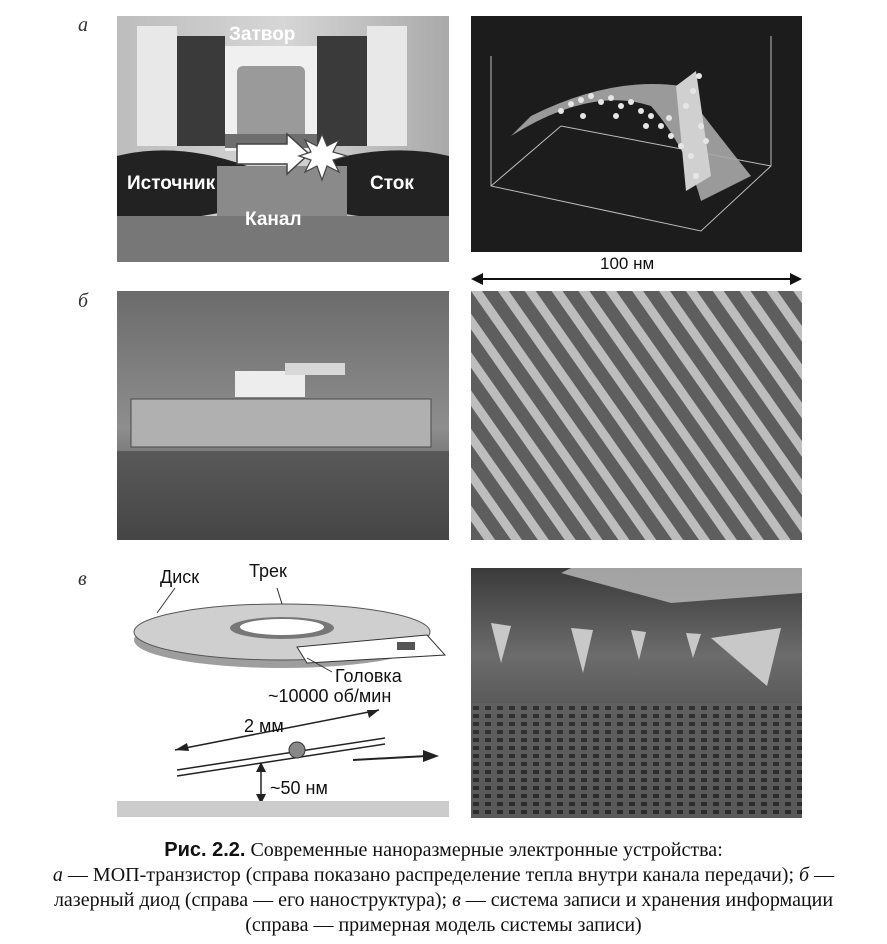  Describe the element at coordinates (299, 788) in the screenshot. I see `gap-label: ~50 нм` at that location.